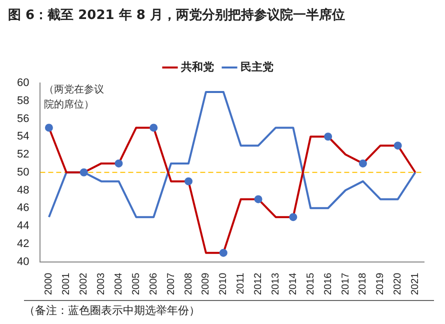 This screenshot has width=445, height=324. What do you see at coordinates (23, 118) in the screenshot?
I see `y-tick-label: 56` at bounding box center [23, 118].